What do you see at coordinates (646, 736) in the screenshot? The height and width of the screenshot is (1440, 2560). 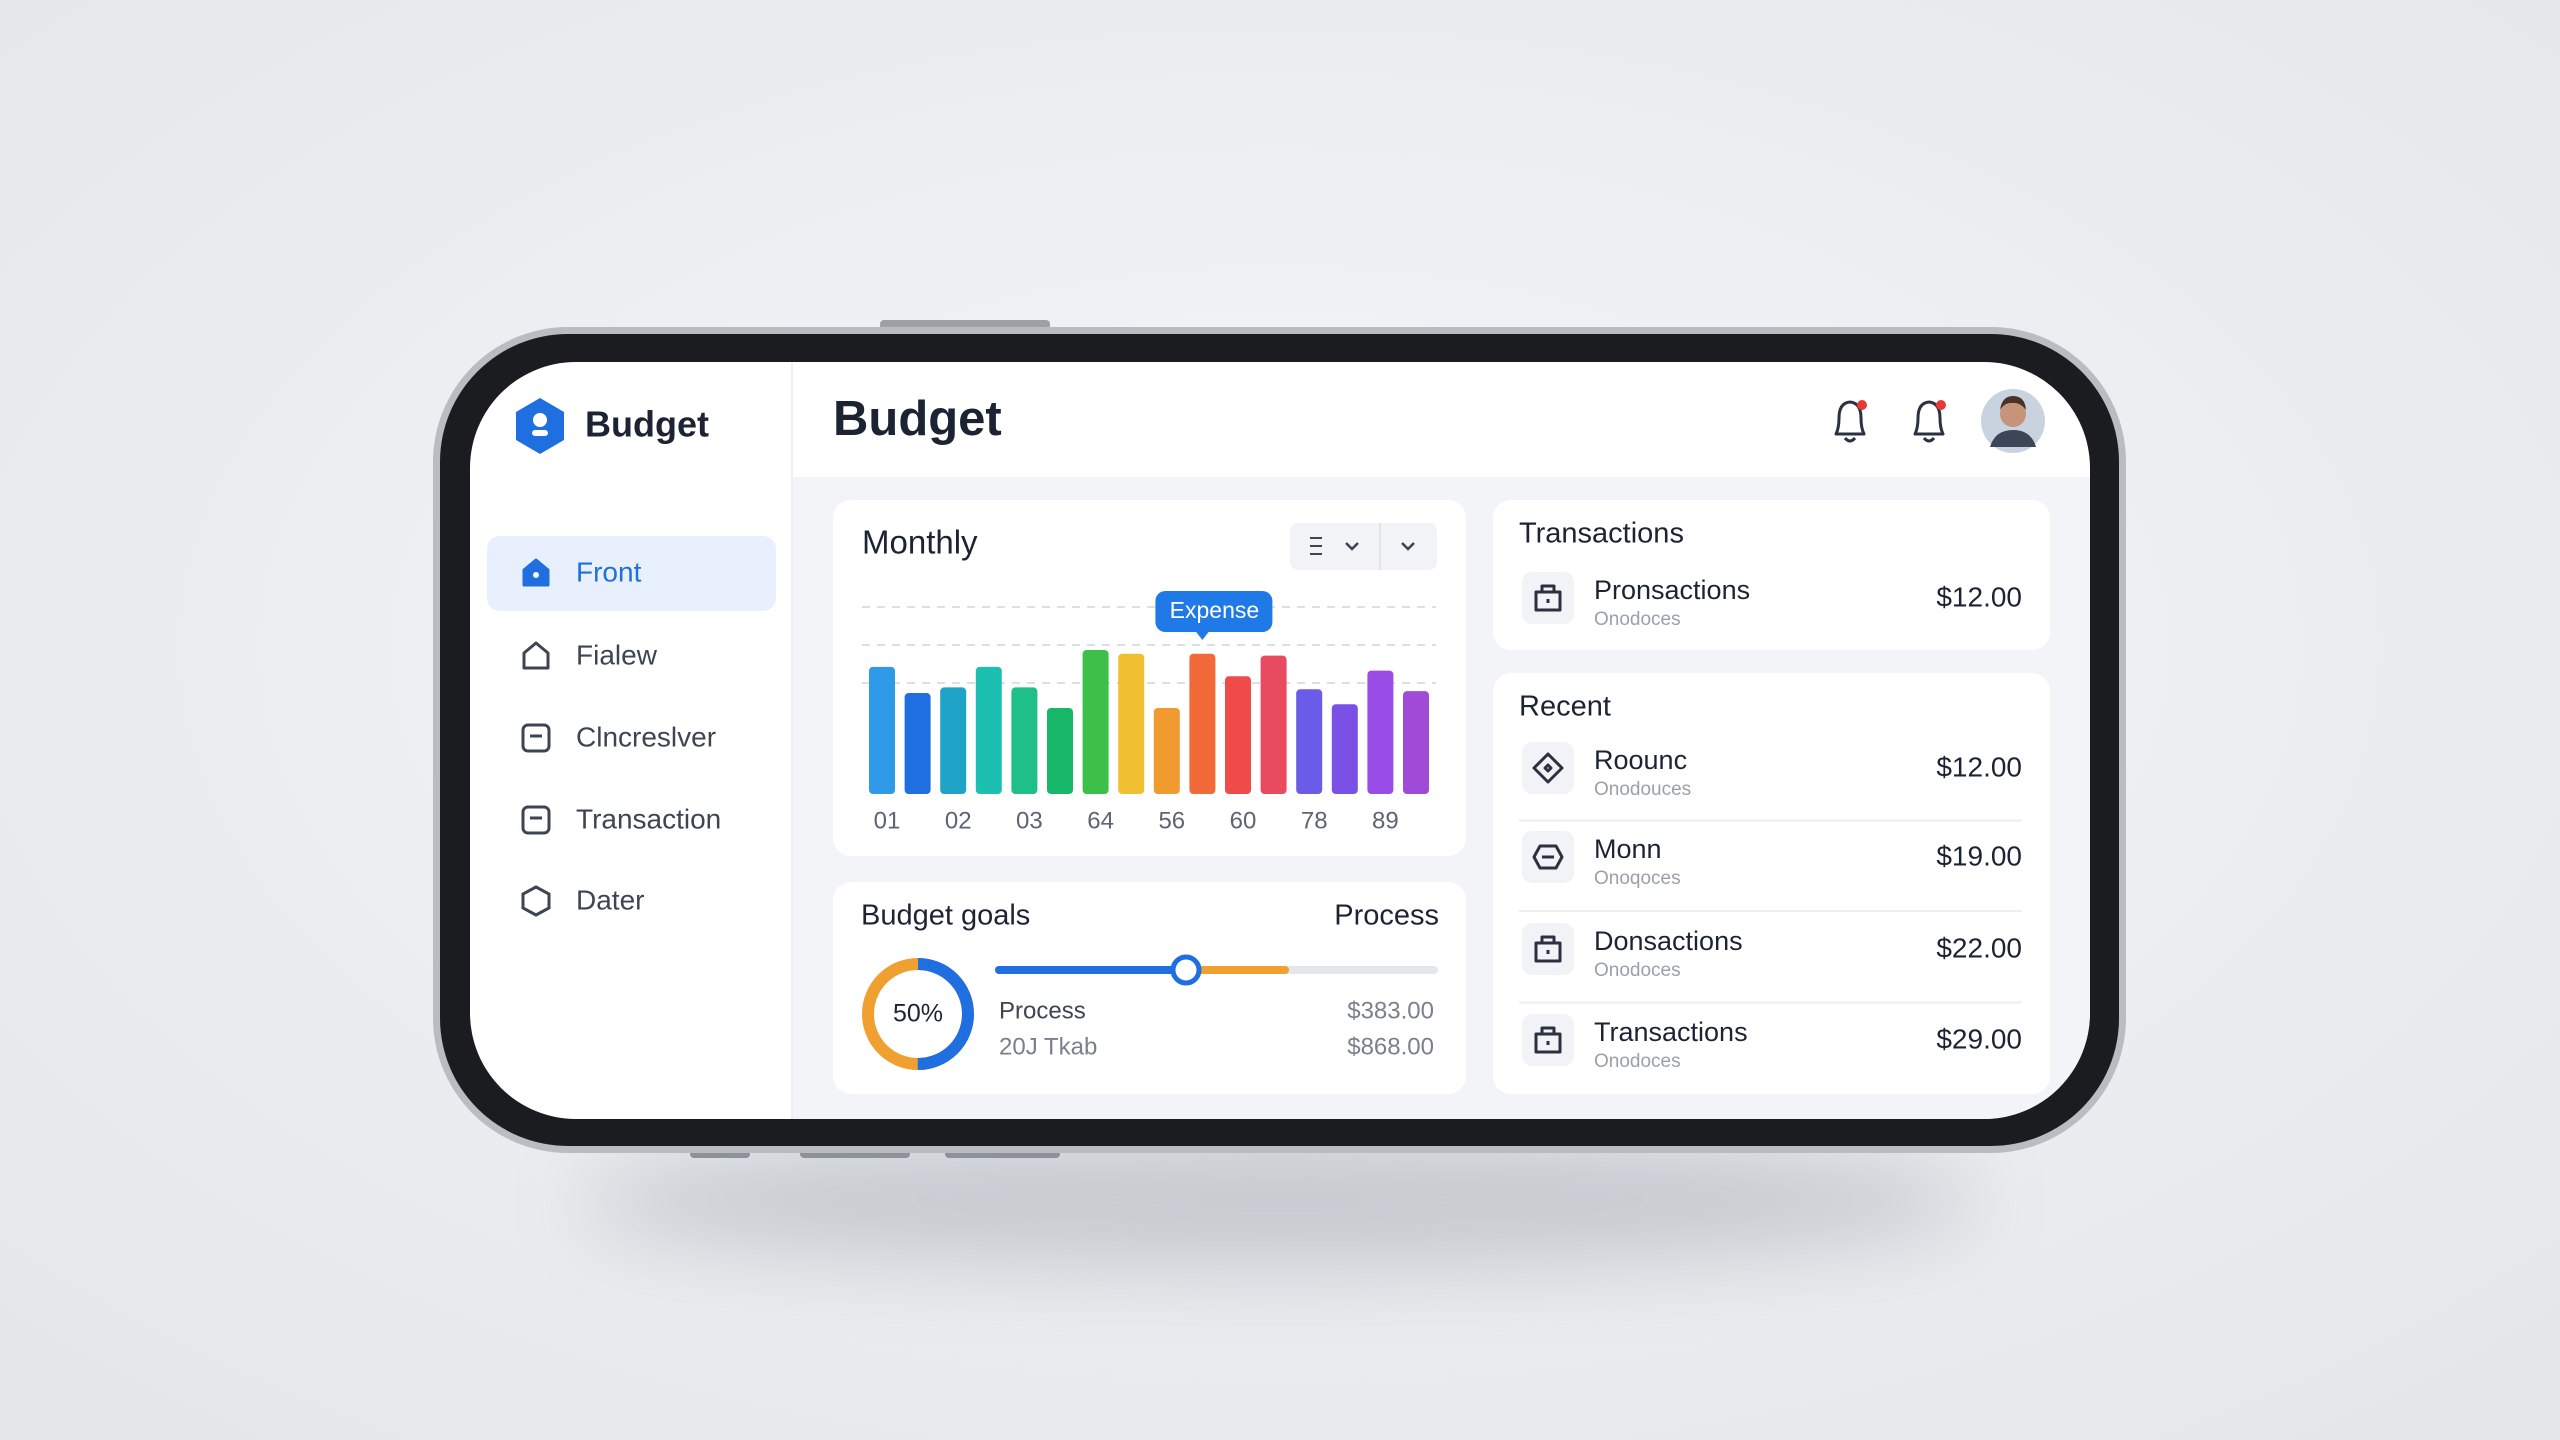 I see `nav-item: Clncreslver` at bounding box center [646, 736].